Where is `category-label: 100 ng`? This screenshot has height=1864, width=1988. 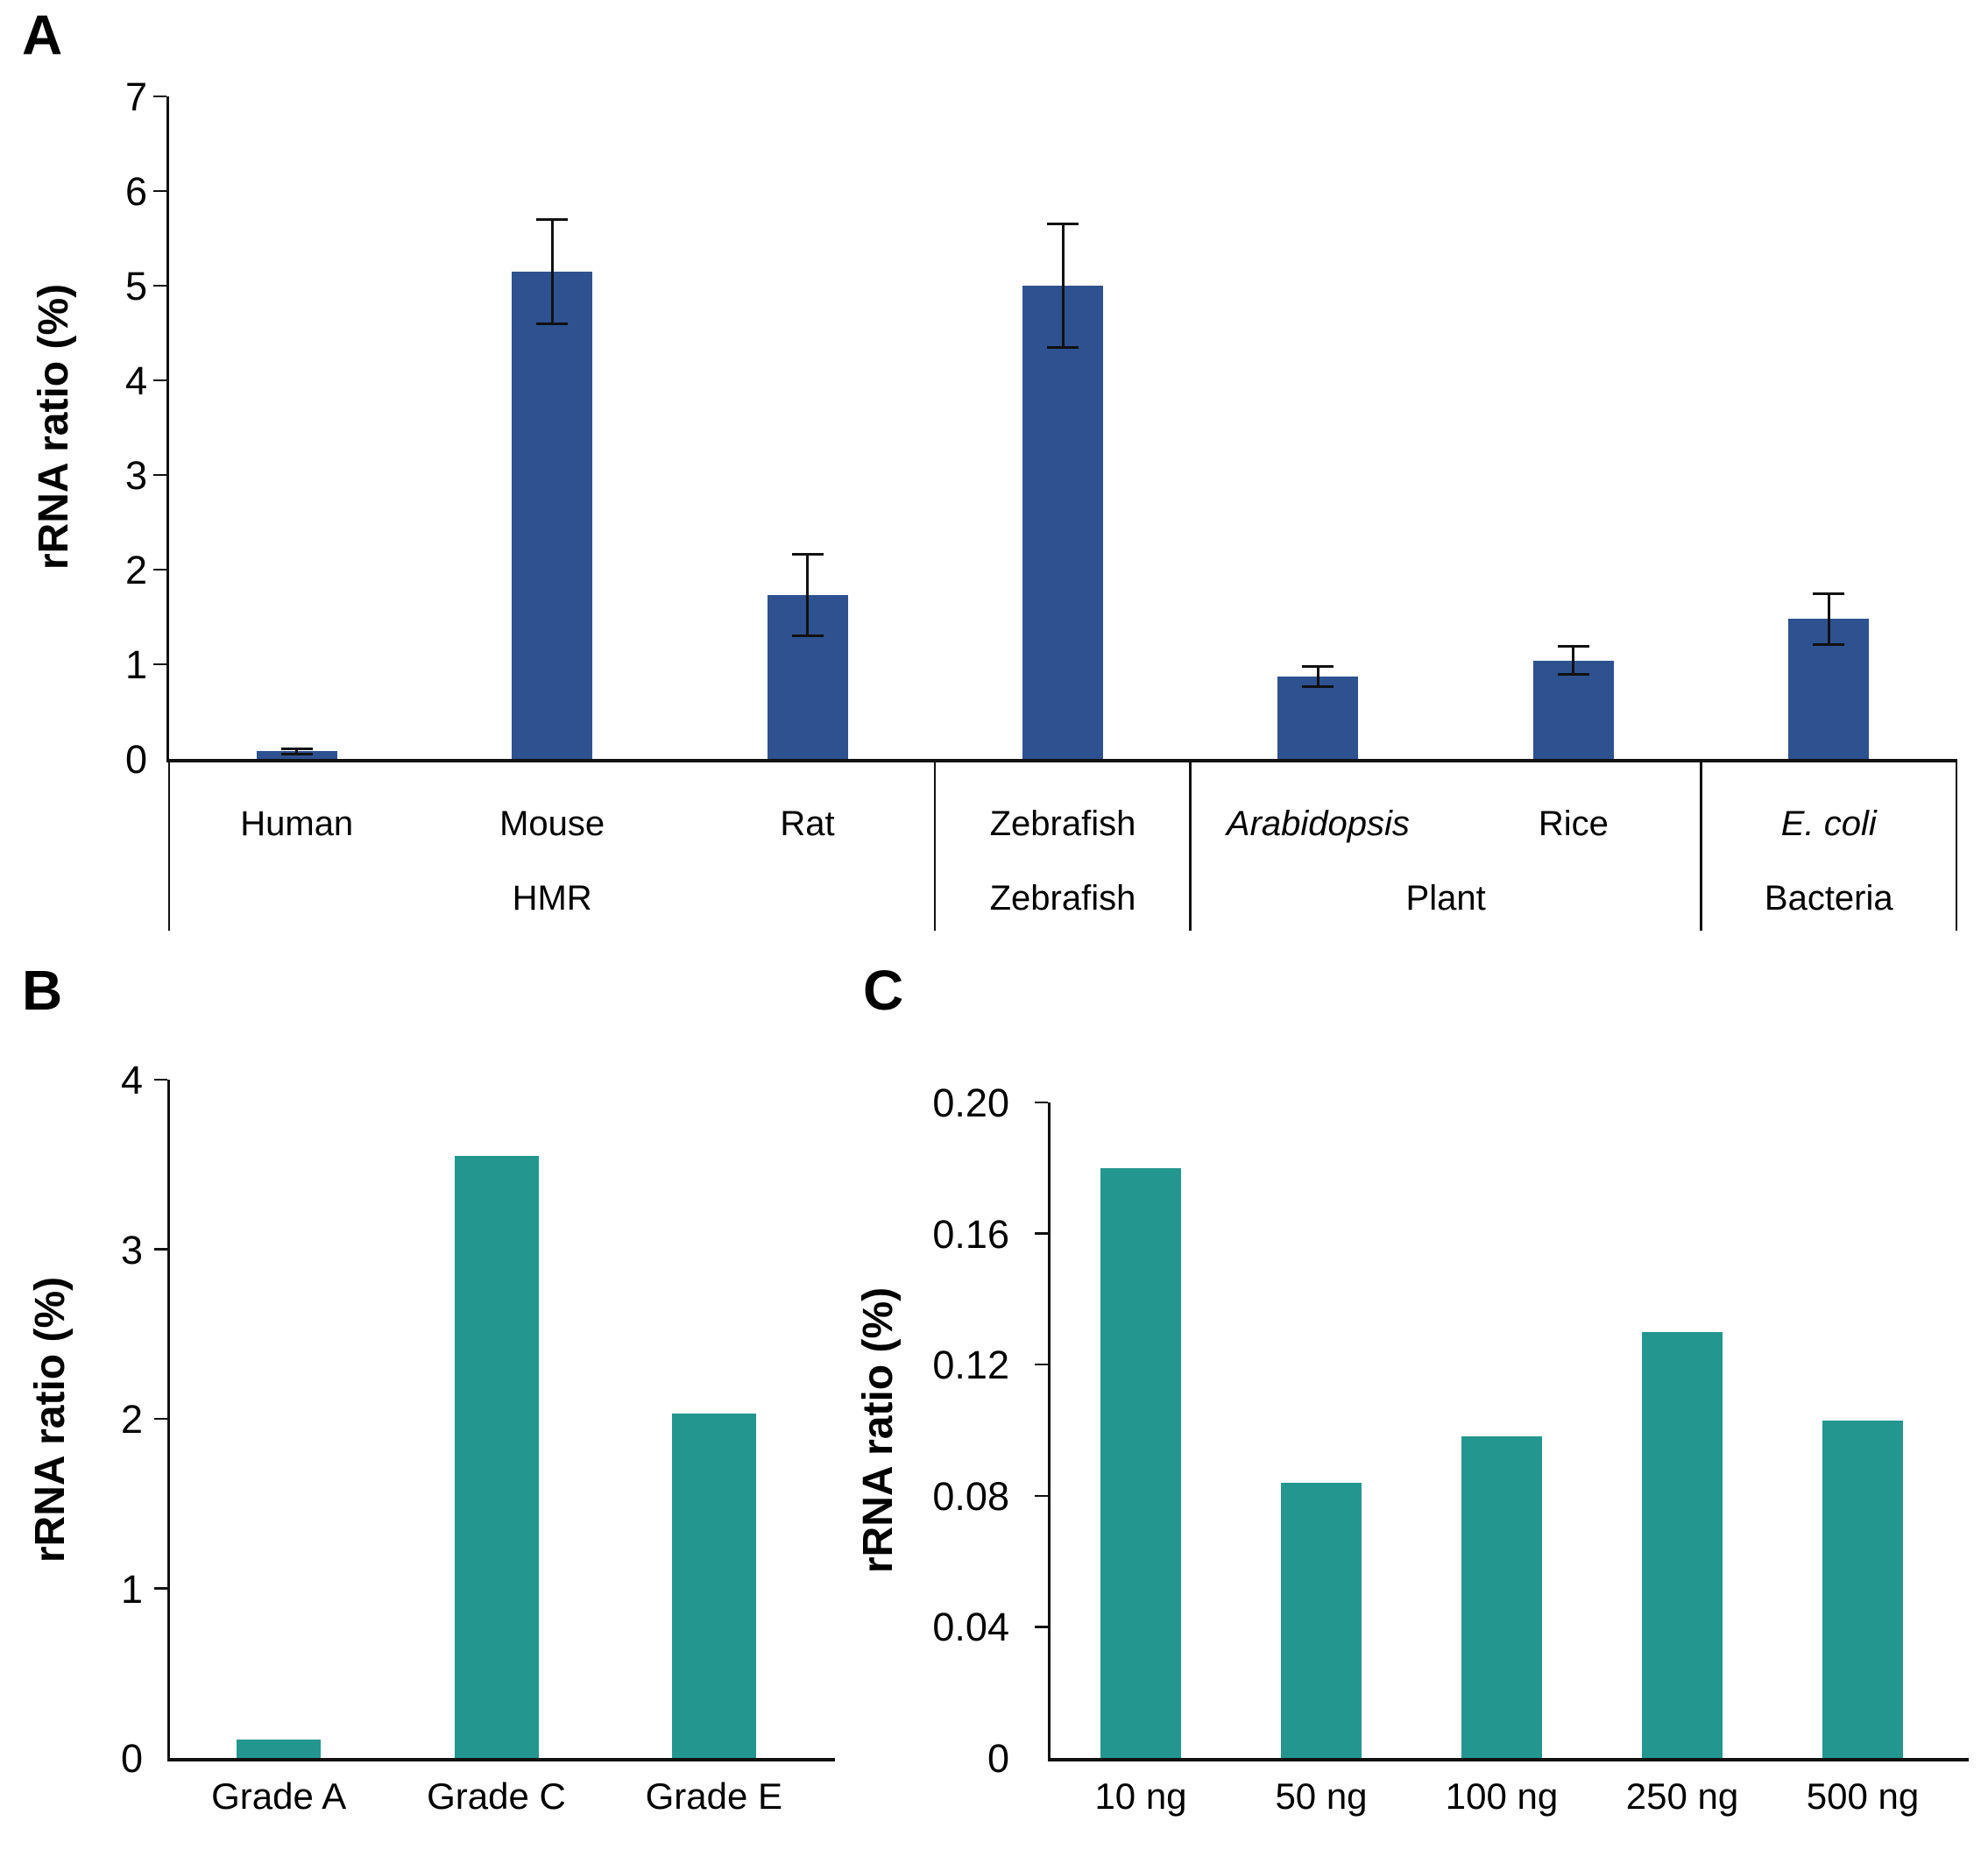 category-label: 100 ng is located at coordinates (1502, 1796).